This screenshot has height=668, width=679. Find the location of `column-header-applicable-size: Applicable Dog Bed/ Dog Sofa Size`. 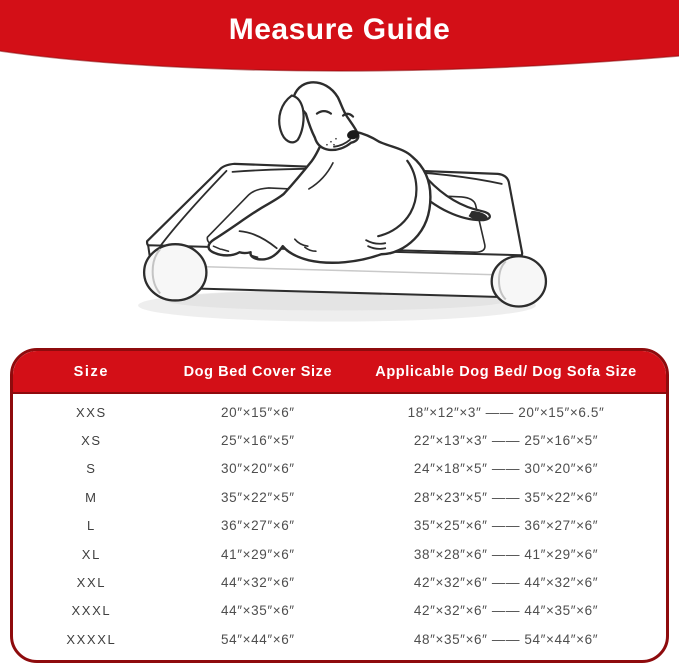

column-header-applicable-size: Applicable Dog Bed/ Dog Sofa Size is located at coordinates (506, 371).